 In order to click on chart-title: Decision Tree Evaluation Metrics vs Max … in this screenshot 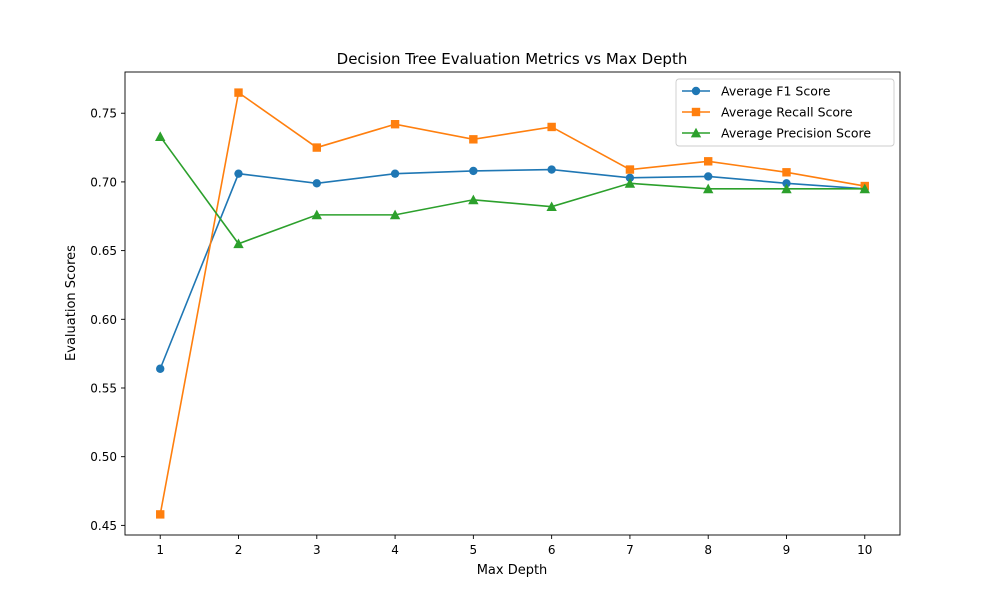, I will do `click(512, 59)`.